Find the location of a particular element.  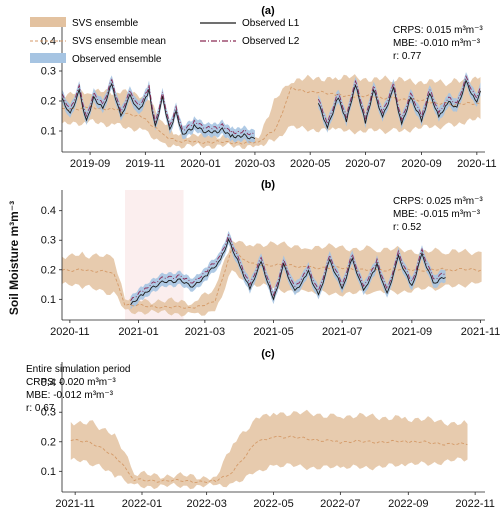

panel-b-mbe: MBE: -0.015 m³m⁻³ is located at coordinates (437, 214).